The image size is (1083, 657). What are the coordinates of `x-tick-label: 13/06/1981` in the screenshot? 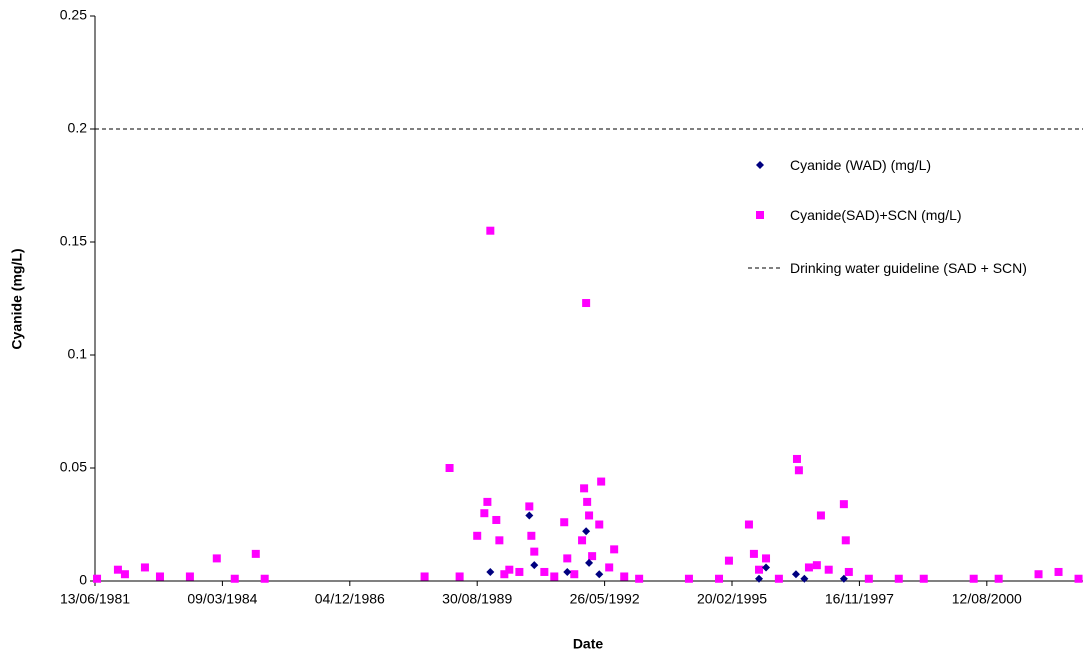 It's located at (95, 599).